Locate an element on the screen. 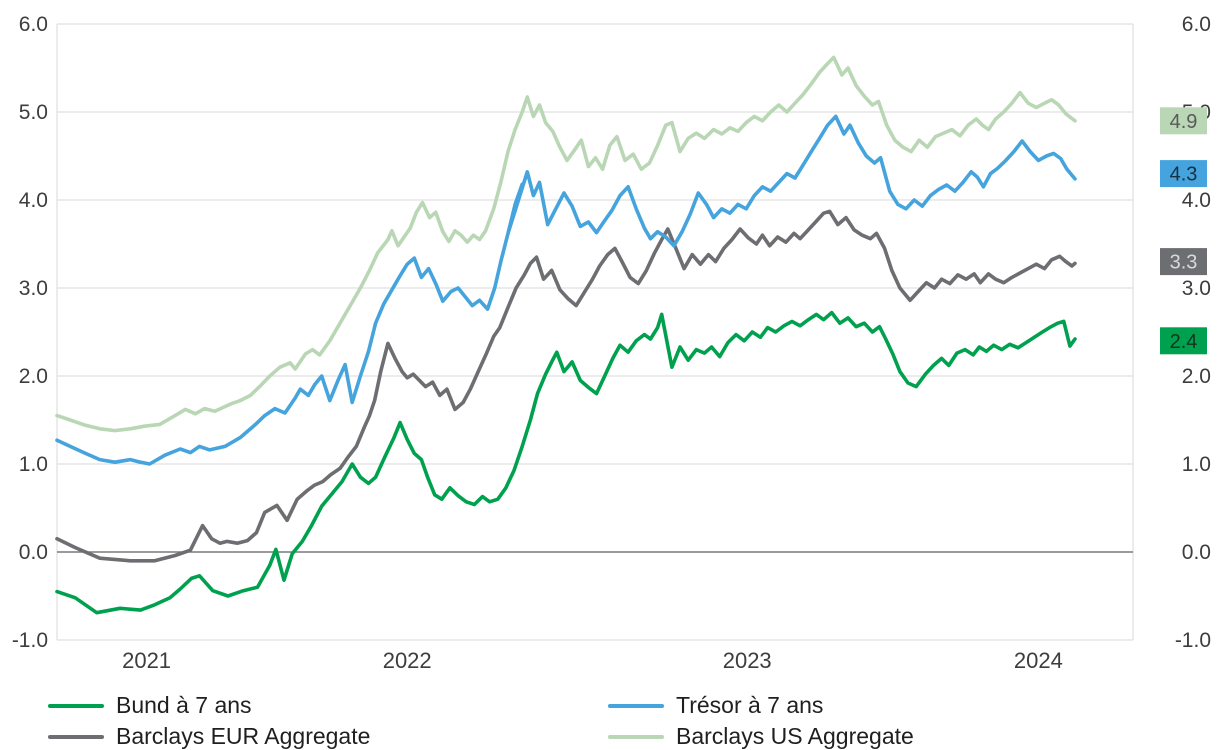  x-axis-label-2021: 2021 is located at coordinates (146, 660).